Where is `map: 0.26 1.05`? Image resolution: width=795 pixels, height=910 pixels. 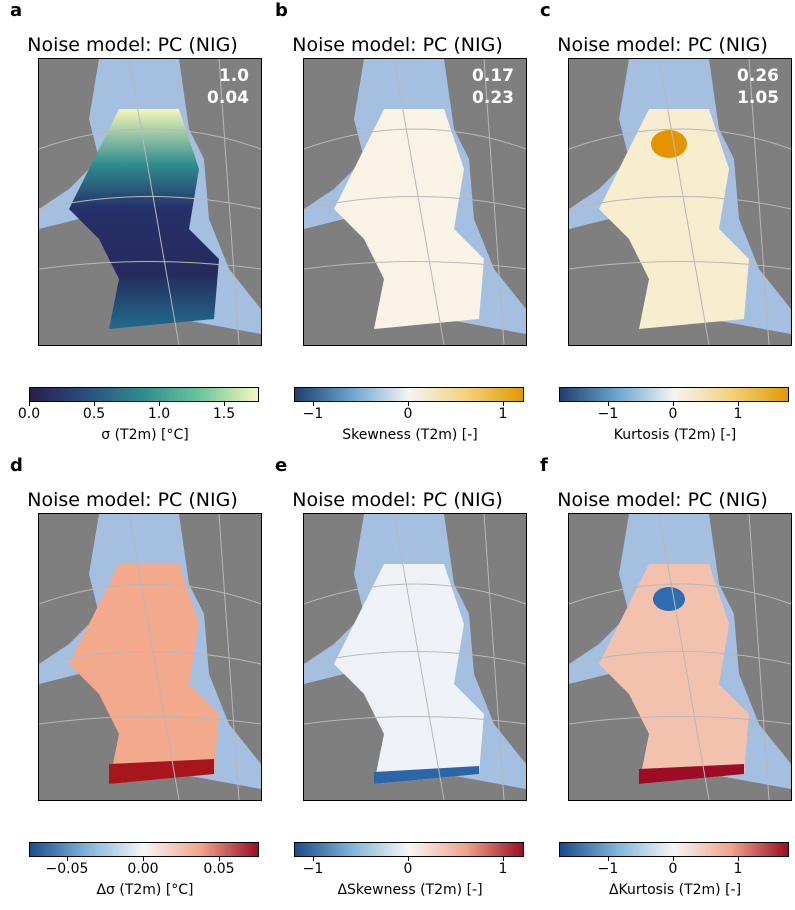 map: 0.26 1.05 is located at coordinates (680, 202).